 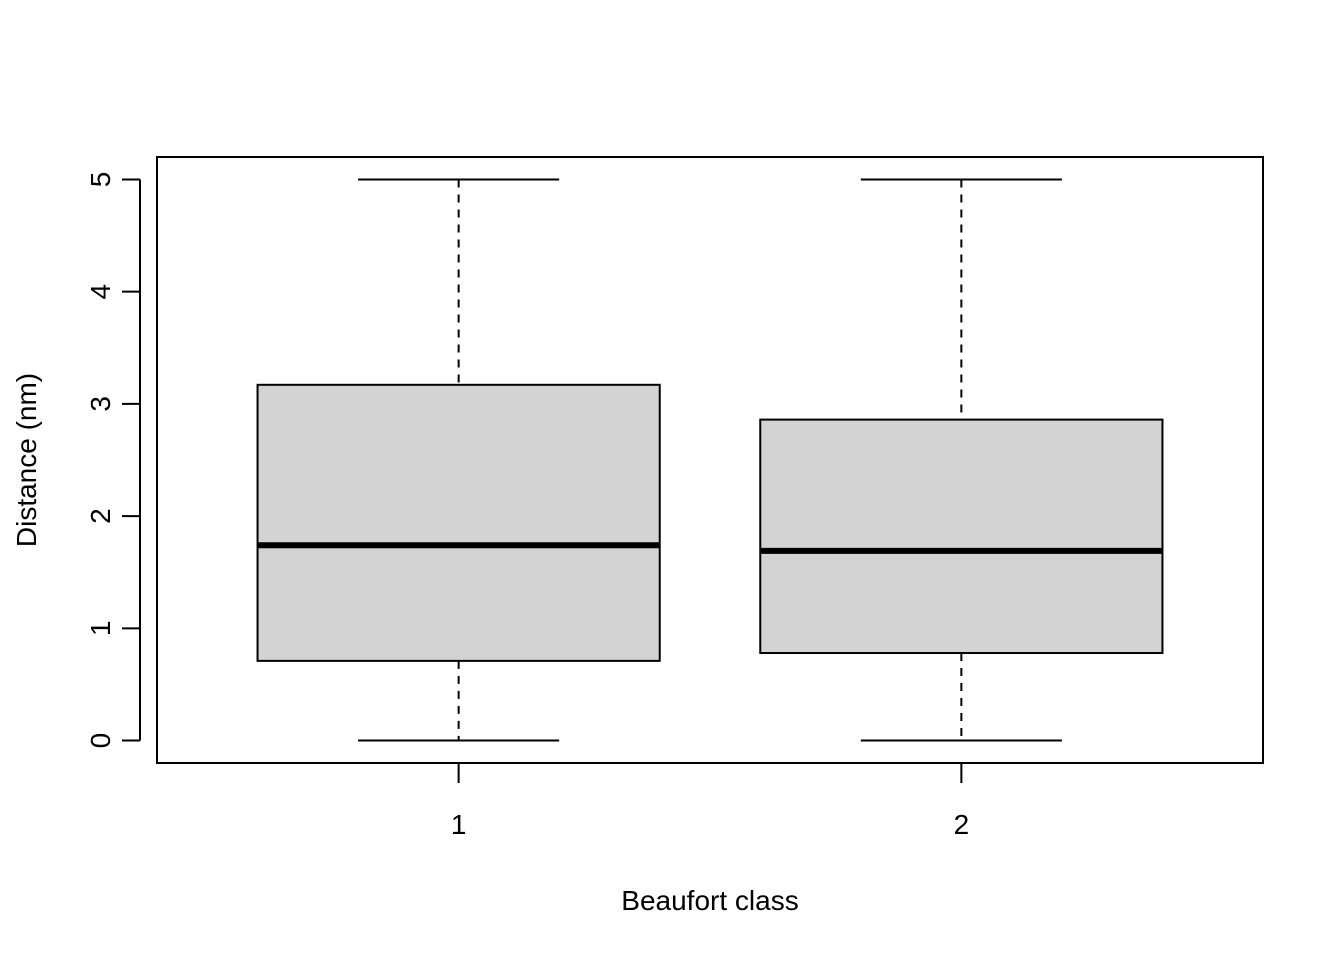 What do you see at coordinates (100, 741) in the screenshot?
I see `y-tick-label: 0` at bounding box center [100, 741].